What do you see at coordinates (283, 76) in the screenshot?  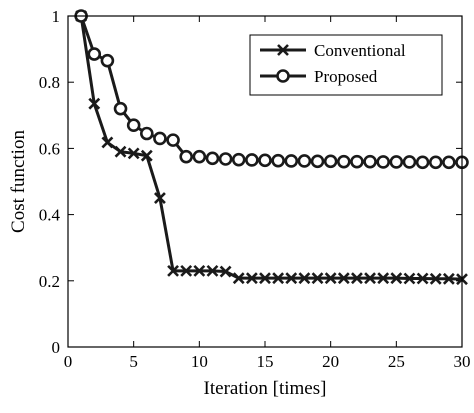 I see `legend-marker-proposed` at bounding box center [283, 76].